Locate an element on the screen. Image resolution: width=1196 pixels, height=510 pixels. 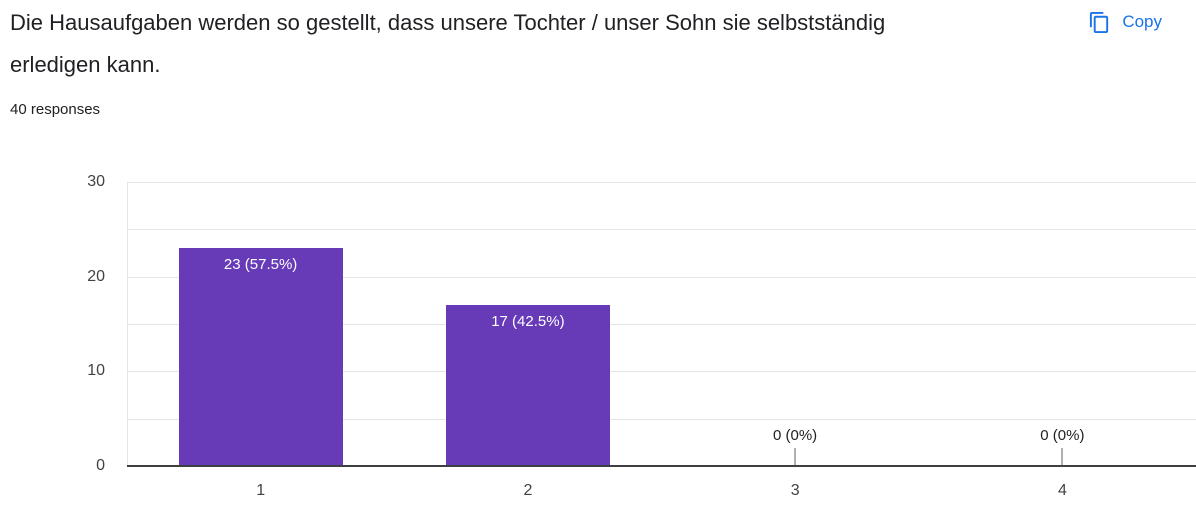
plot-left-border is located at coordinates (127, 324).